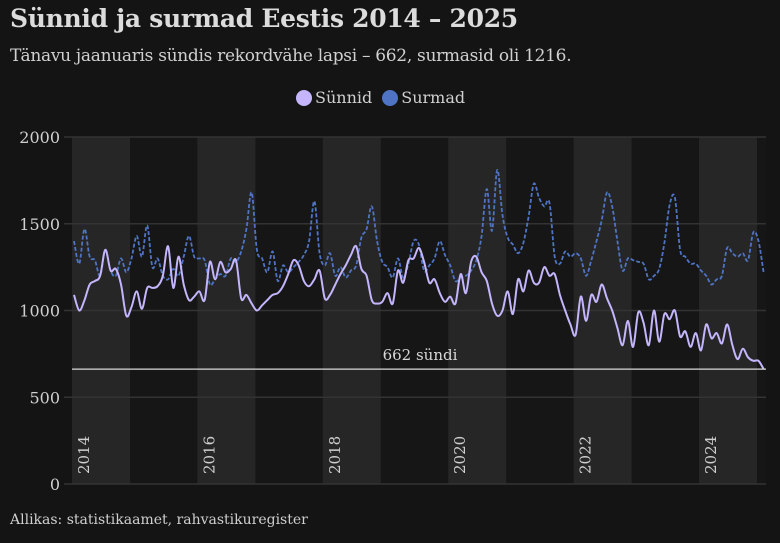 The image size is (780, 543). I want to click on x-tick-label: 2018, so click(335, 455).